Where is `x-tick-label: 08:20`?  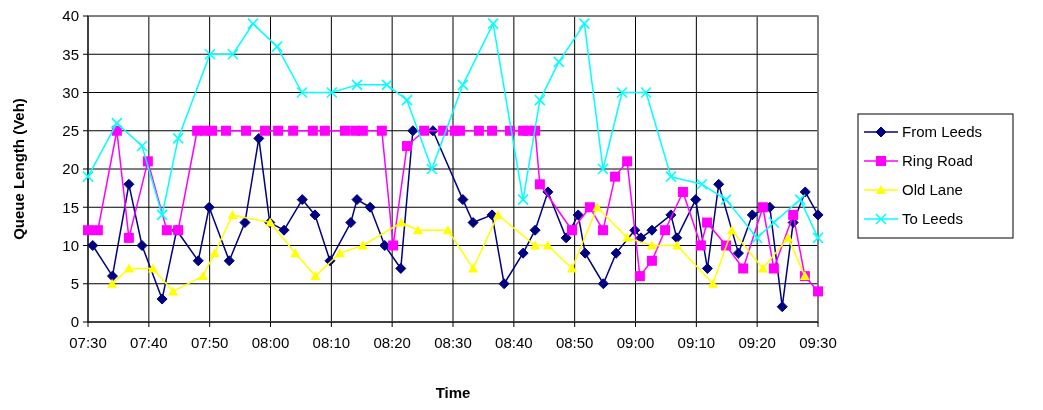
x-tick-label: 08:20 is located at coordinates (392, 342).